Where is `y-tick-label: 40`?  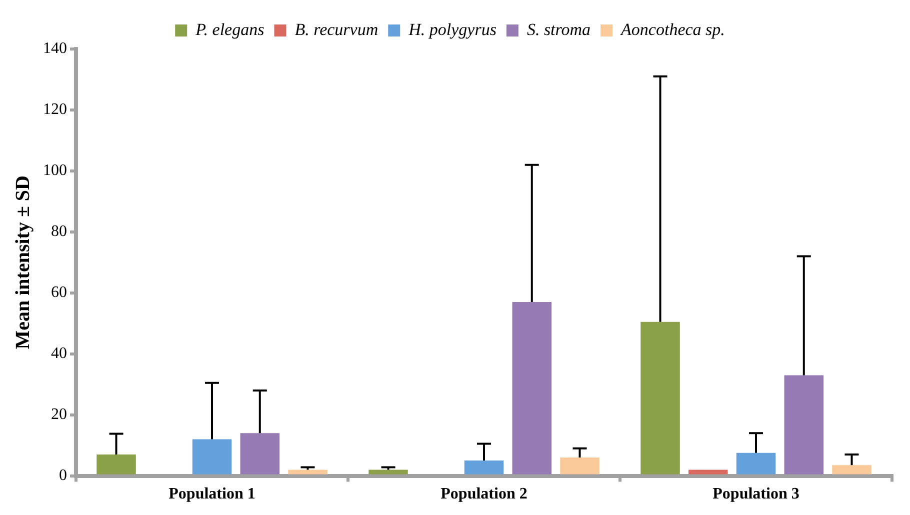
y-tick-label: 40 is located at coordinates (59, 353).